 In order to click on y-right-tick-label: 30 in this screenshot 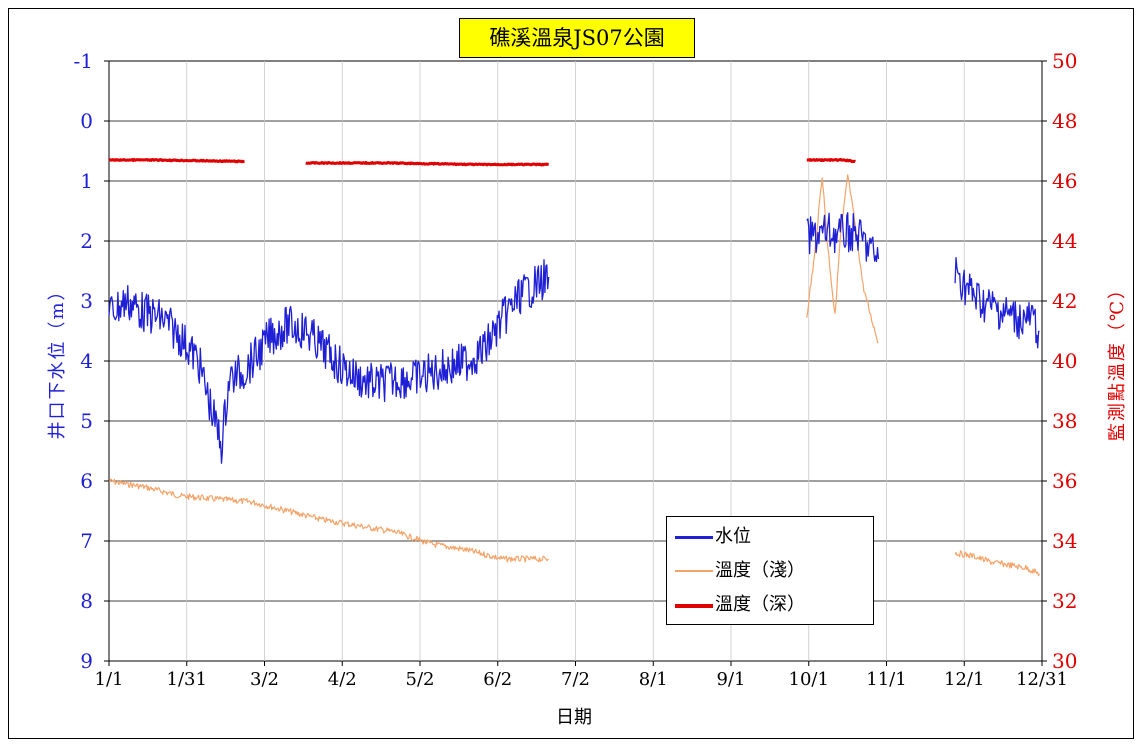, I will do `click(1064, 661)`.